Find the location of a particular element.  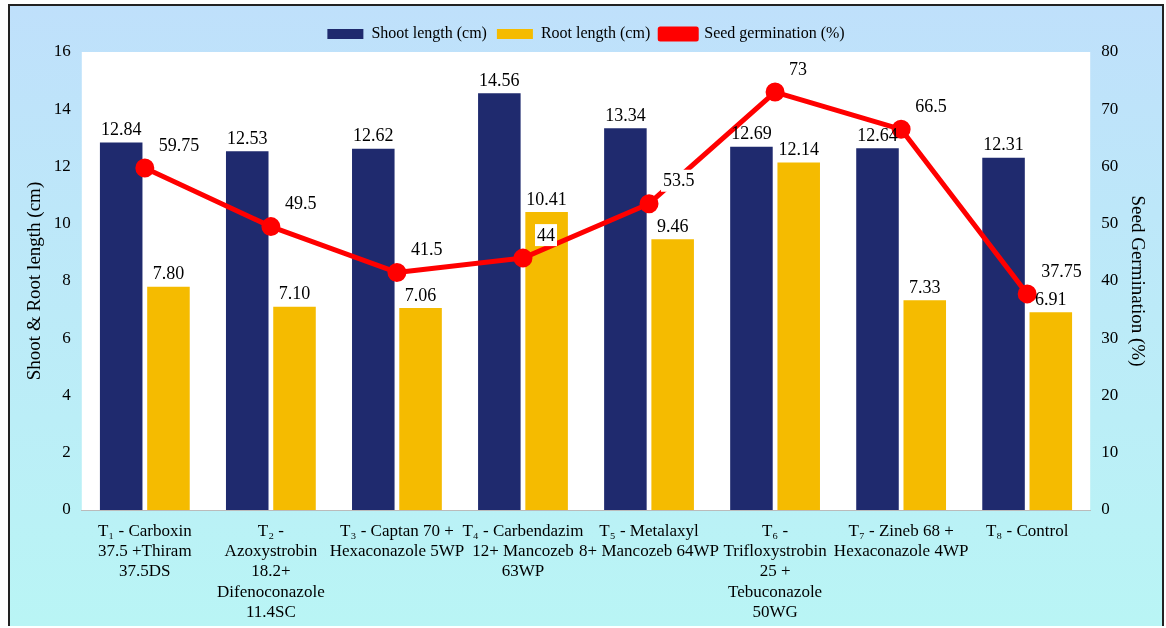

y2-tick-label: 80 is located at coordinates (1110, 51).